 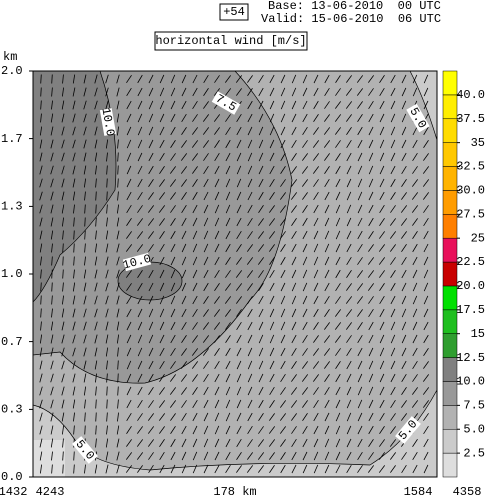 I want to click on colorbar-label: 27.5, so click(x=470, y=214).